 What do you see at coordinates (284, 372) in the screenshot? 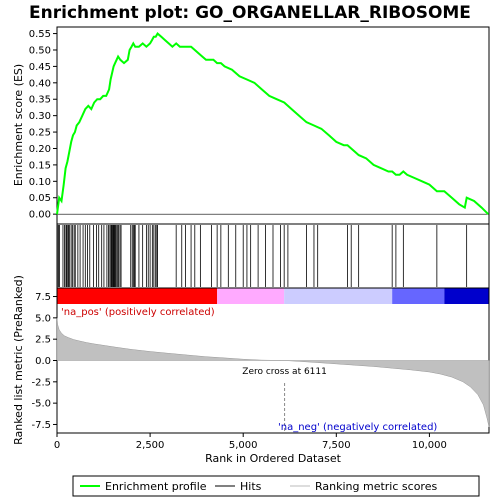
I see `zero-cross-label: Zero cross at 6111` at bounding box center [284, 372].